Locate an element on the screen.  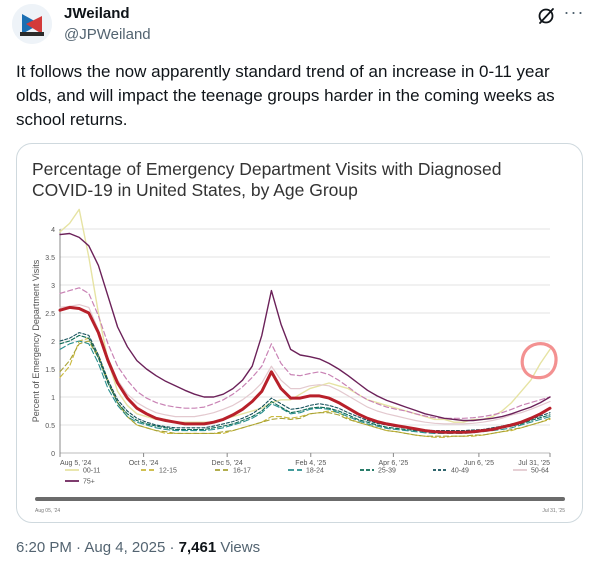
more-dots-icon: ··· is located at coordinates (574, 12).